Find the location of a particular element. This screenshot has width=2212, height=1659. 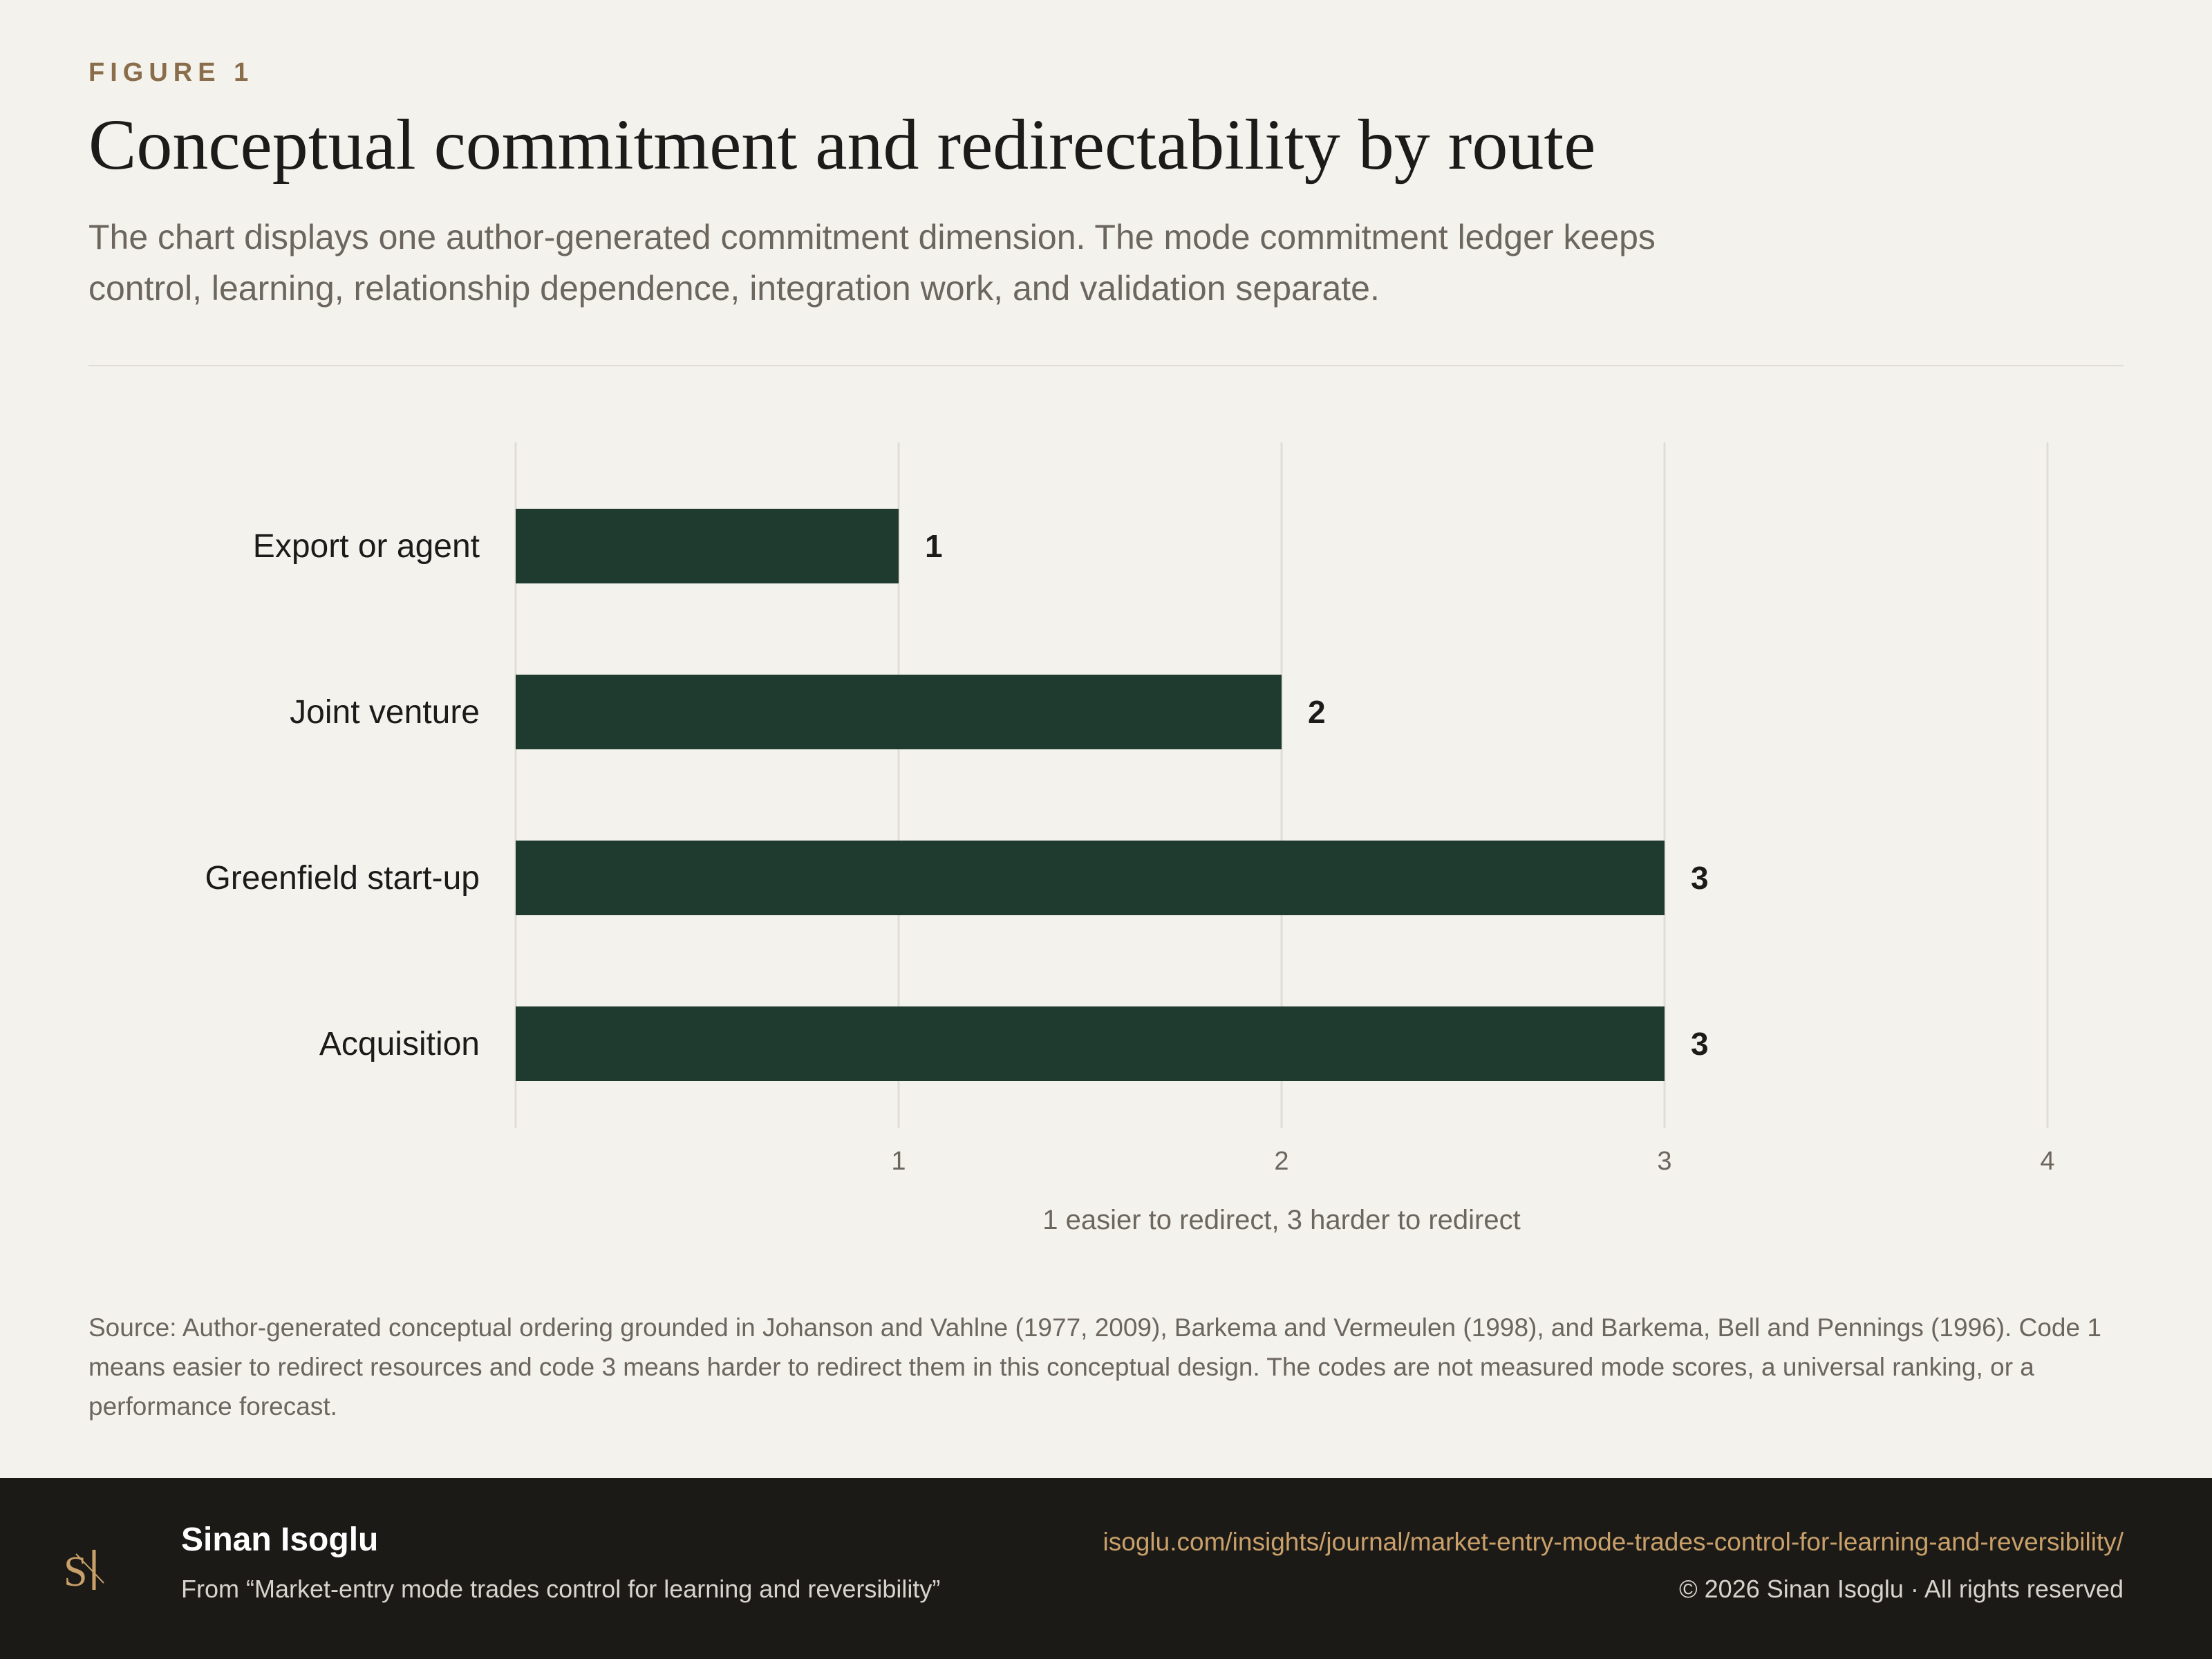

x-tick-label: 3 is located at coordinates (1664, 1161).